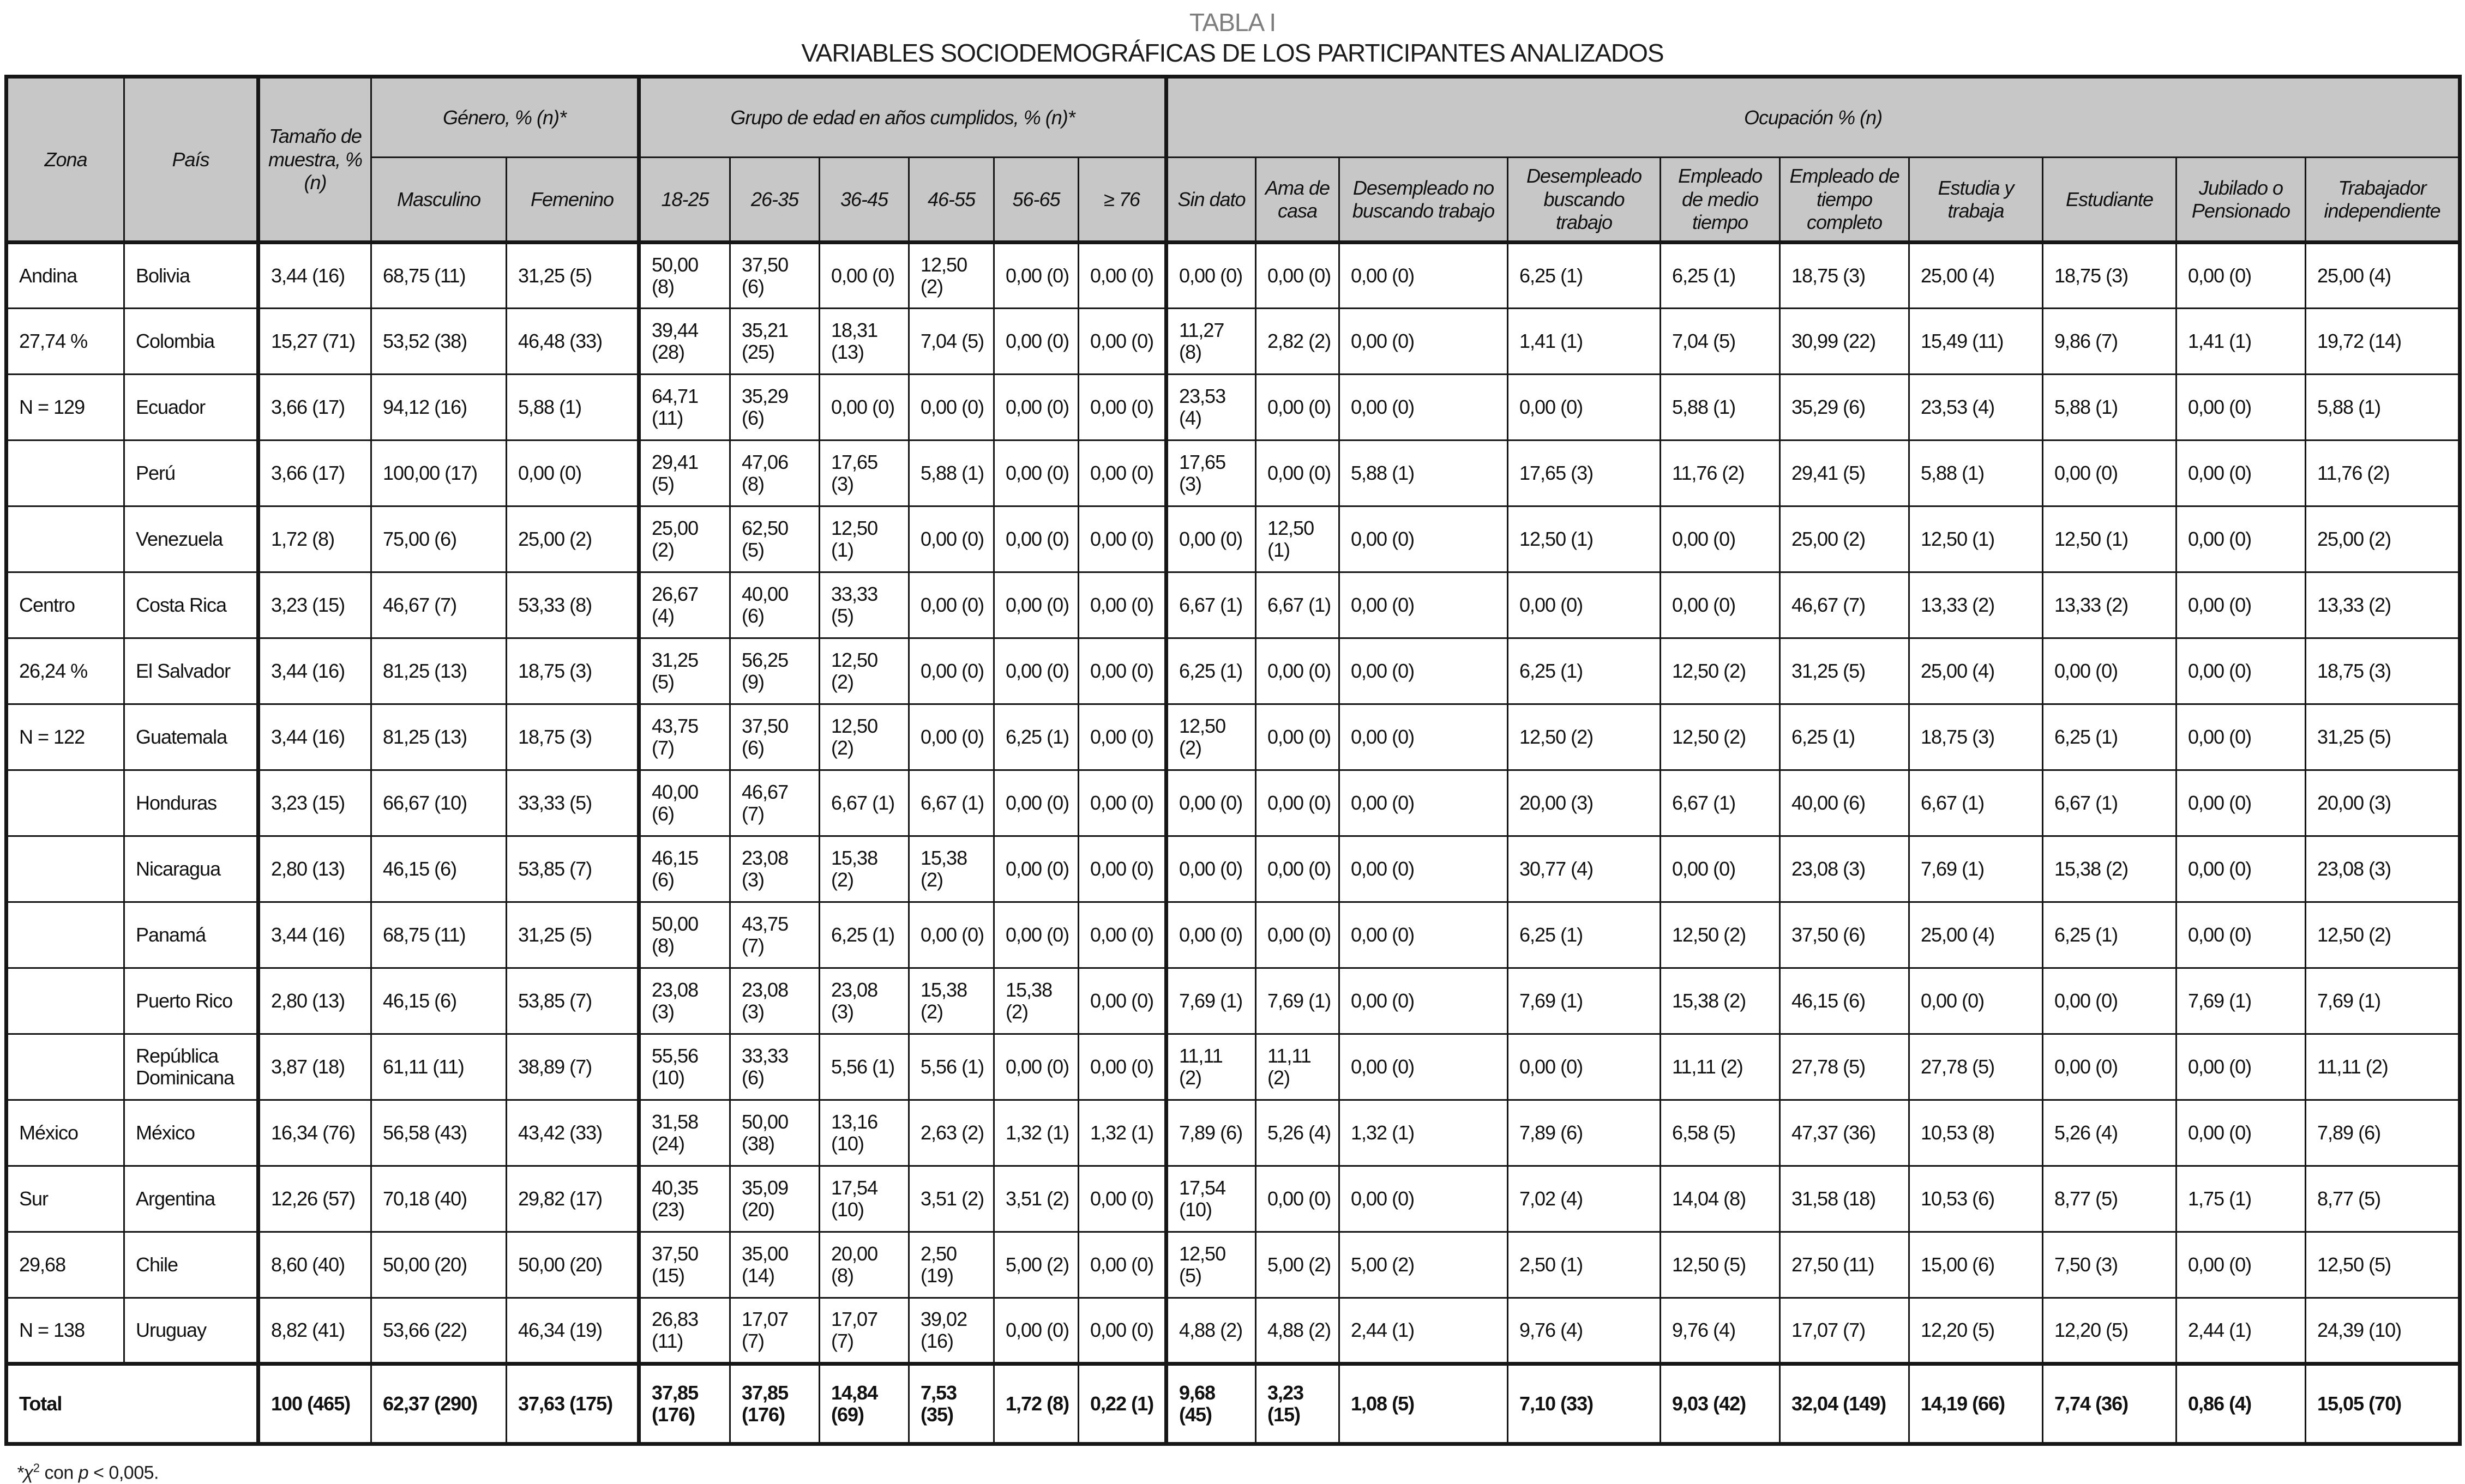  Describe the element at coordinates (438, 1265) in the screenshot. I see `value-cell: 50,00 (20)` at that location.